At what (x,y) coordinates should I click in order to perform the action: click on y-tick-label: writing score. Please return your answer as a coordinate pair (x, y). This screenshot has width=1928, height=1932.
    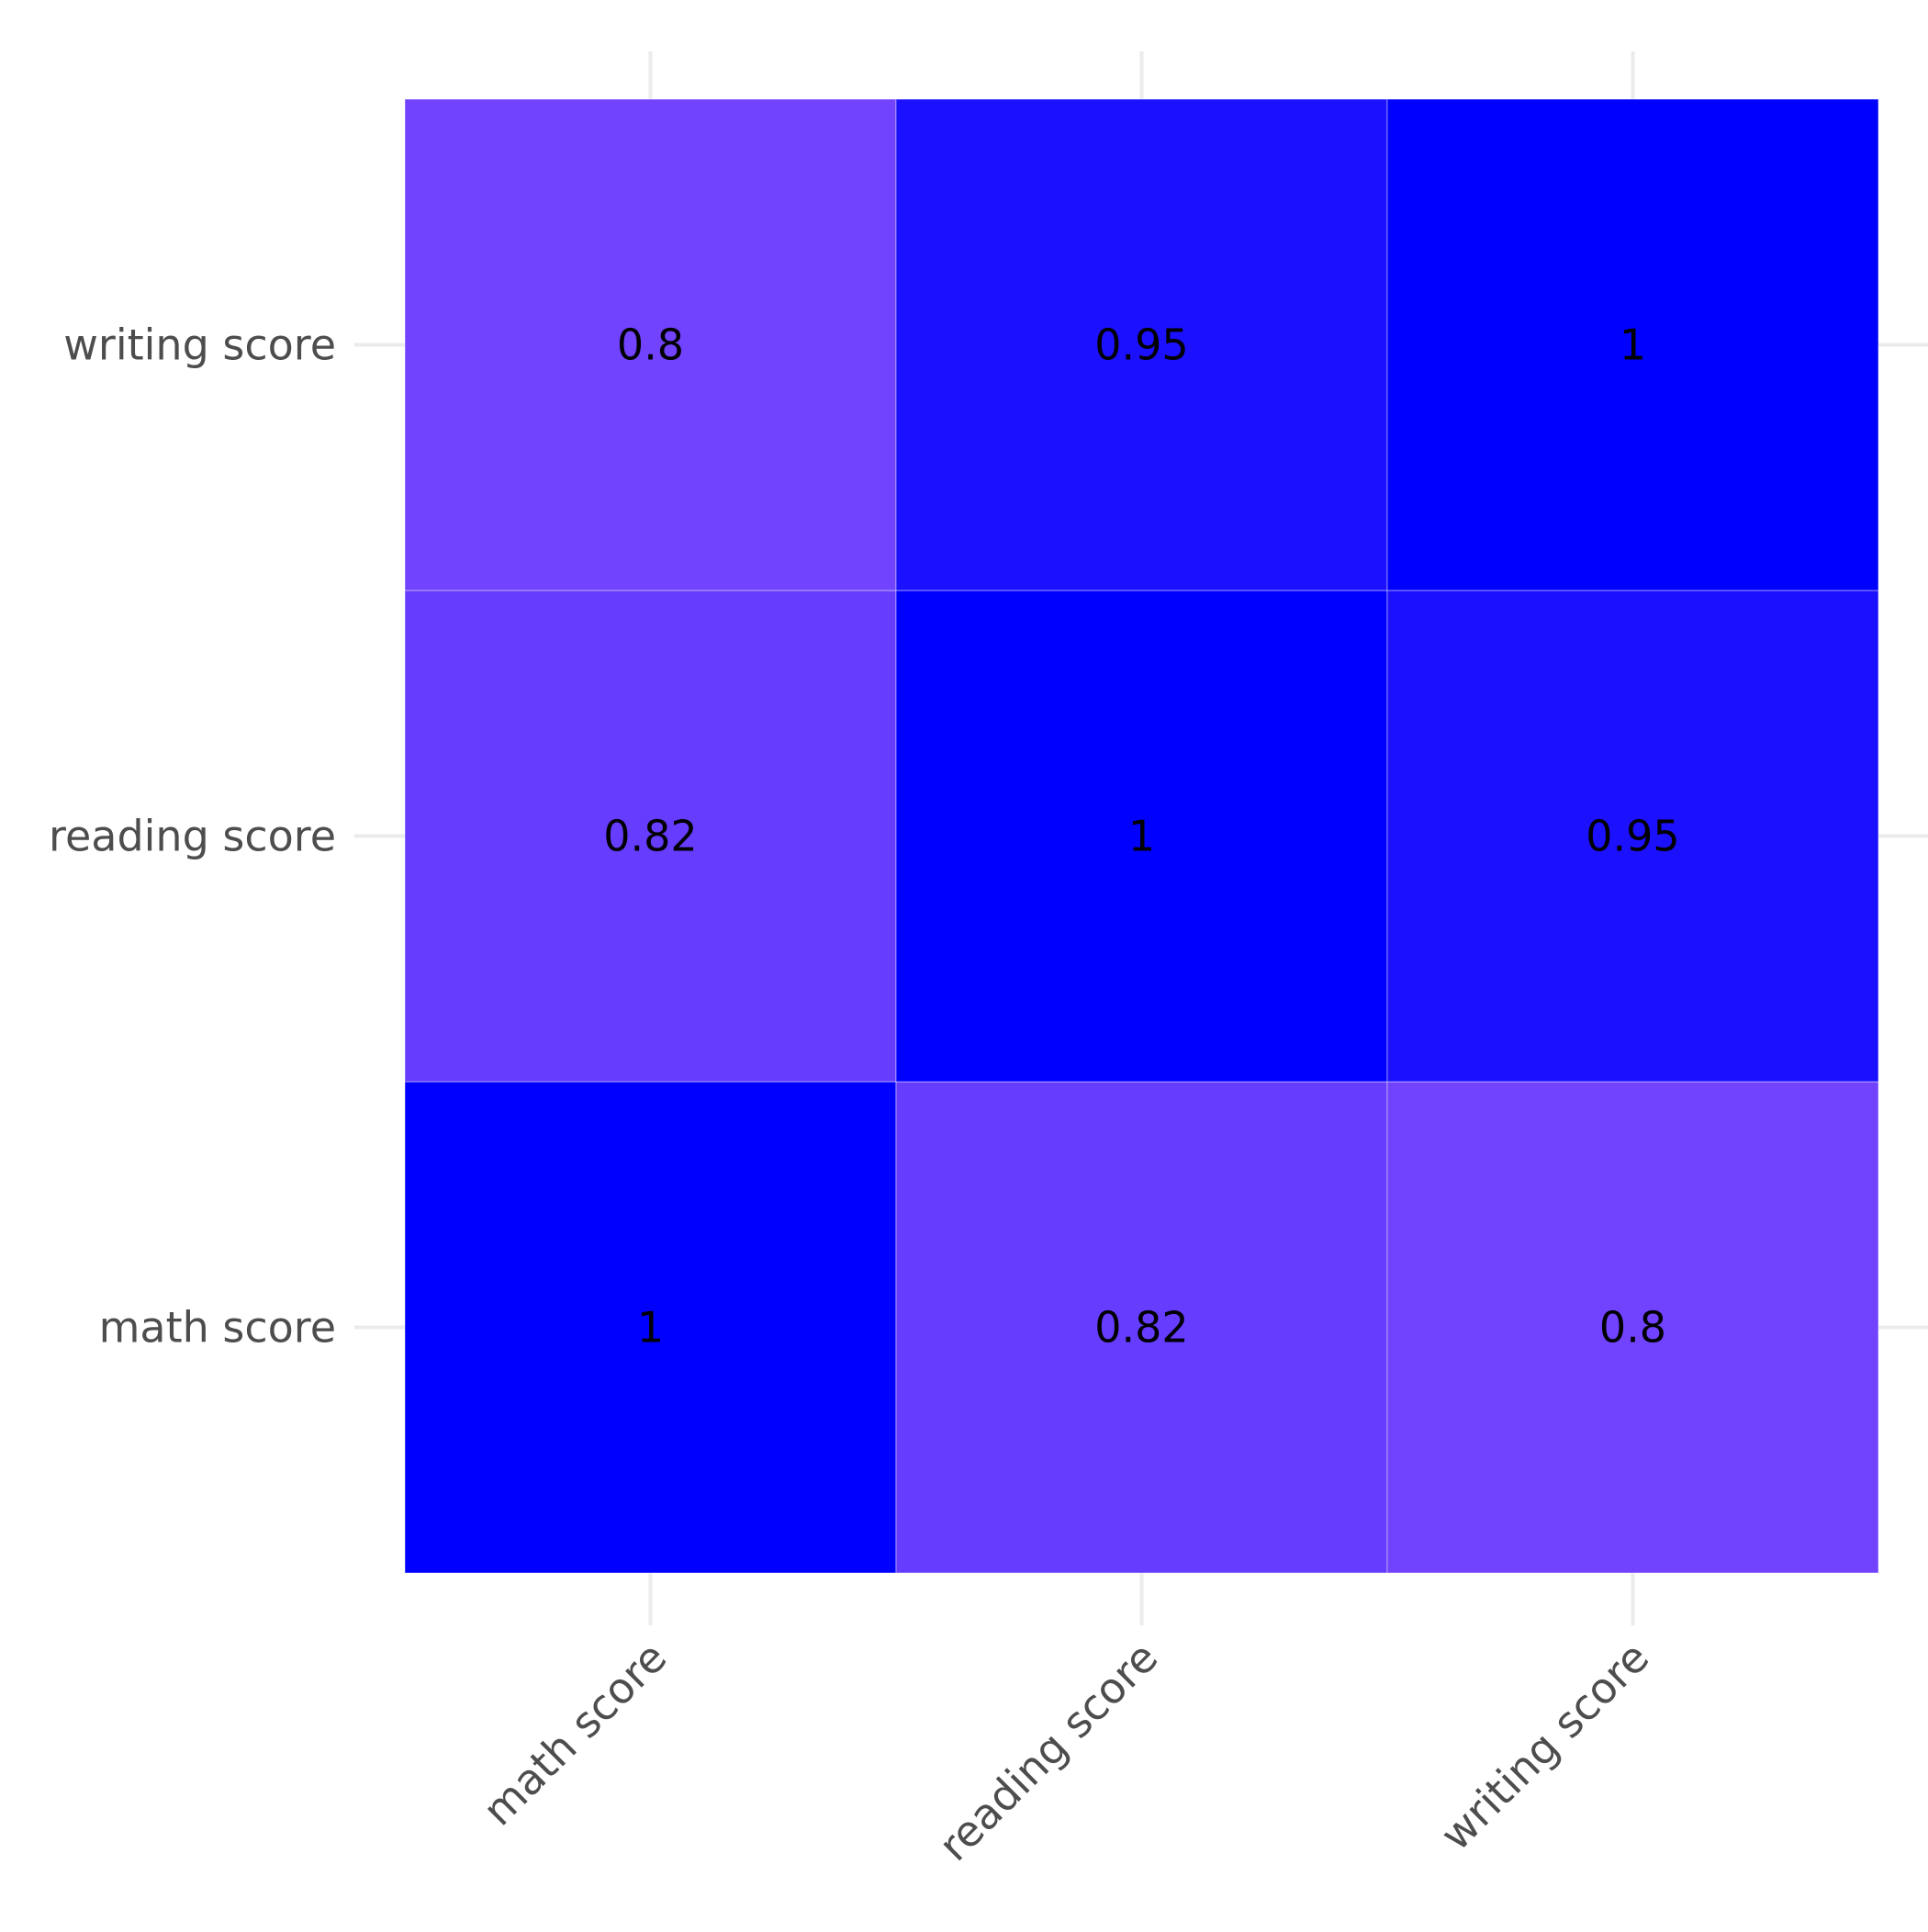
    Looking at the image, I should click on (199, 345).